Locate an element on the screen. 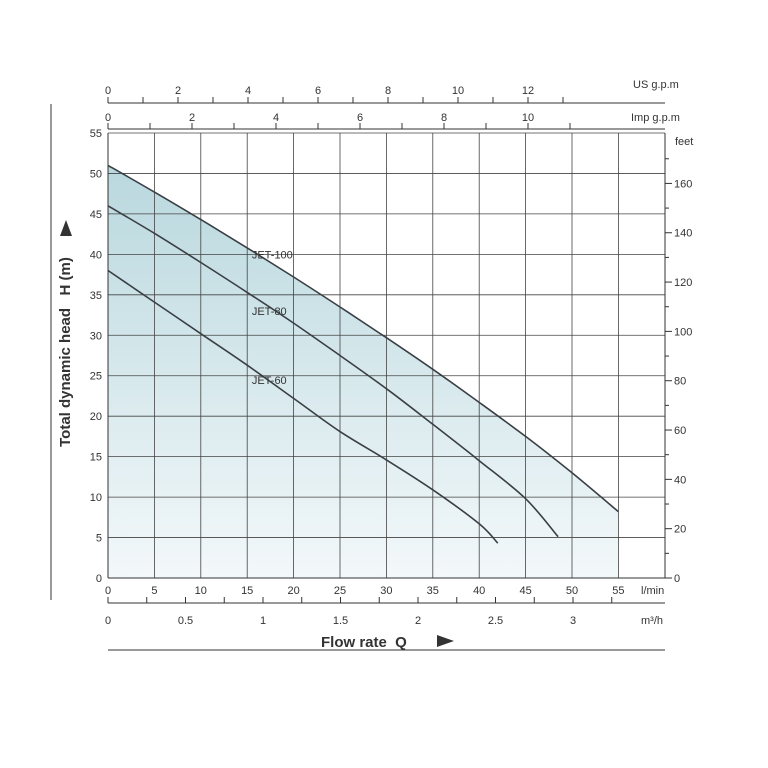 The width and height of the screenshot is (768, 768). y-tick-label: 35 is located at coordinates (96, 296).